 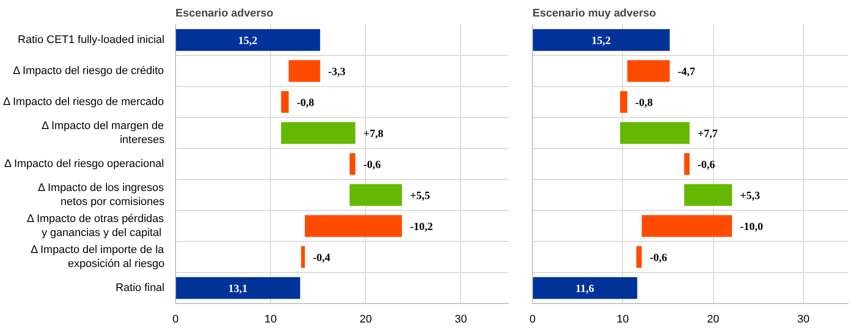 I want to click on data-label: -10,0, so click(x=752, y=227).